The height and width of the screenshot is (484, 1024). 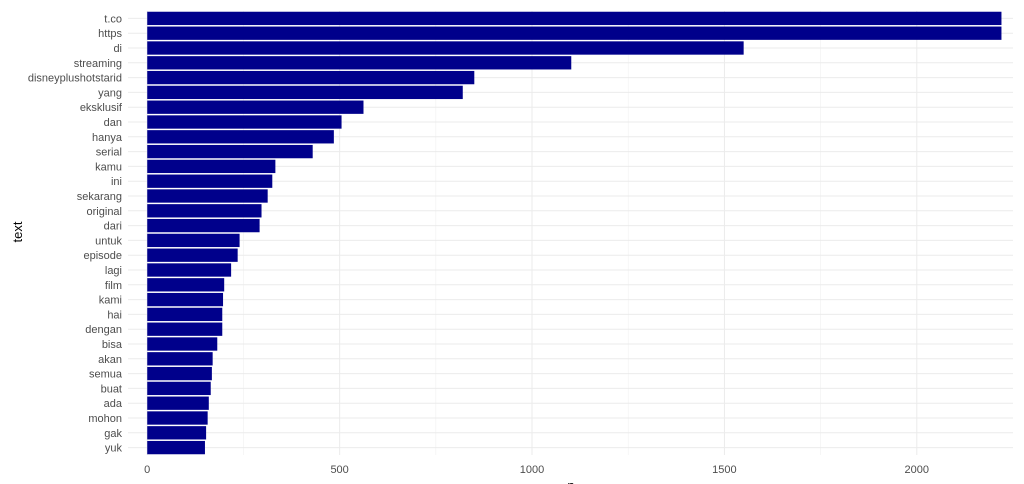 I want to click on bar-bisa, so click(x=182, y=344).